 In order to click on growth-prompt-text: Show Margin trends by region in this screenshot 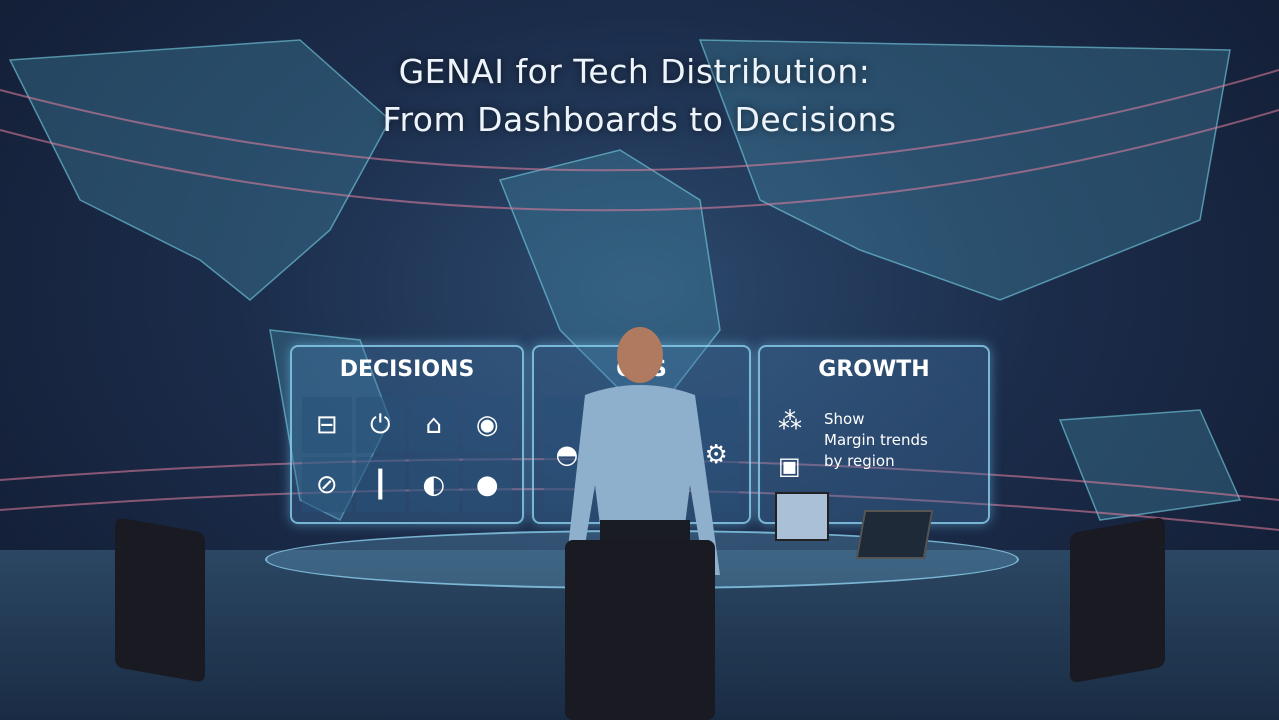, I will do `click(876, 440)`.